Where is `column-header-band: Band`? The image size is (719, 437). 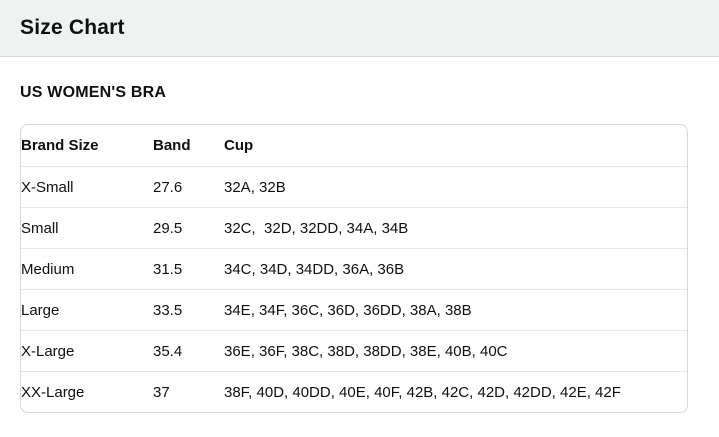
column-header-band: Band is located at coordinates (172, 145).